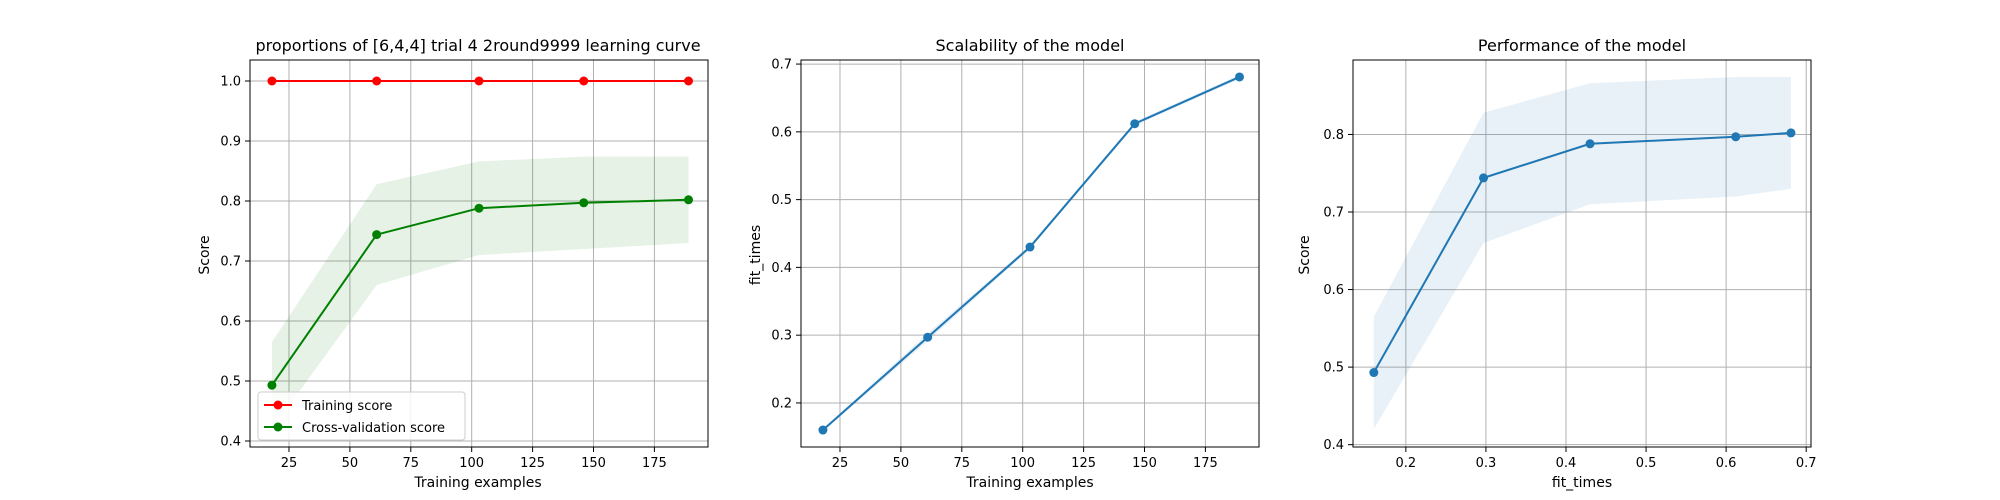 This screenshot has height=500, width=2000. What do you see at coordinates (1646, 463) in the screenshot?
I see `x-tick-label: 0.5` at bounding box center [1646, 463].